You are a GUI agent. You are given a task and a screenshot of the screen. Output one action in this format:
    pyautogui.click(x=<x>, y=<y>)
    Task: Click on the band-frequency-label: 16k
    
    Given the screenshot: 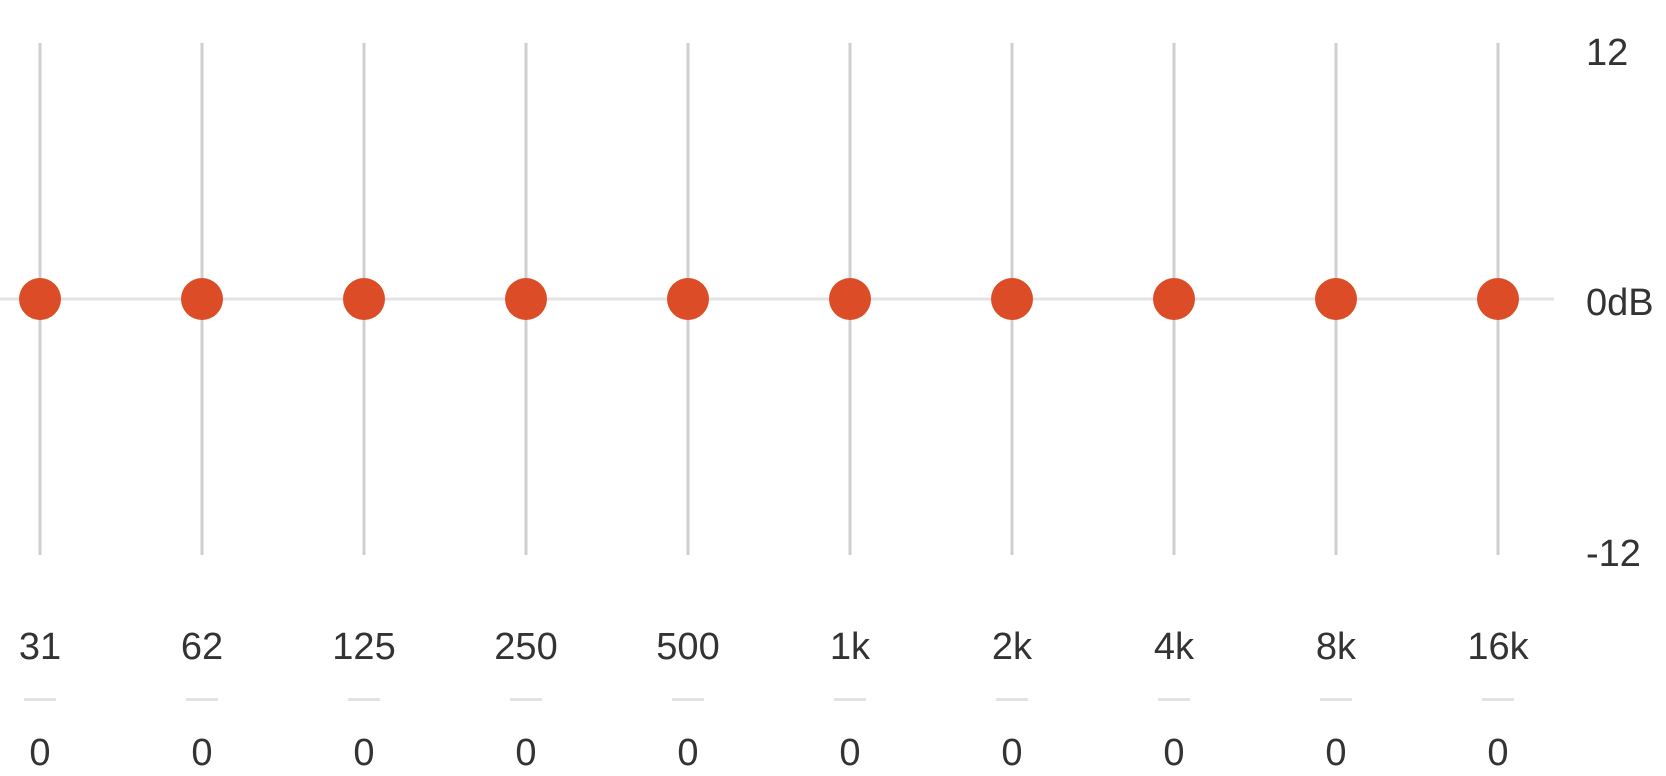 What is the action you would take?
    pyautogui.click(x=1498, y=647)
    